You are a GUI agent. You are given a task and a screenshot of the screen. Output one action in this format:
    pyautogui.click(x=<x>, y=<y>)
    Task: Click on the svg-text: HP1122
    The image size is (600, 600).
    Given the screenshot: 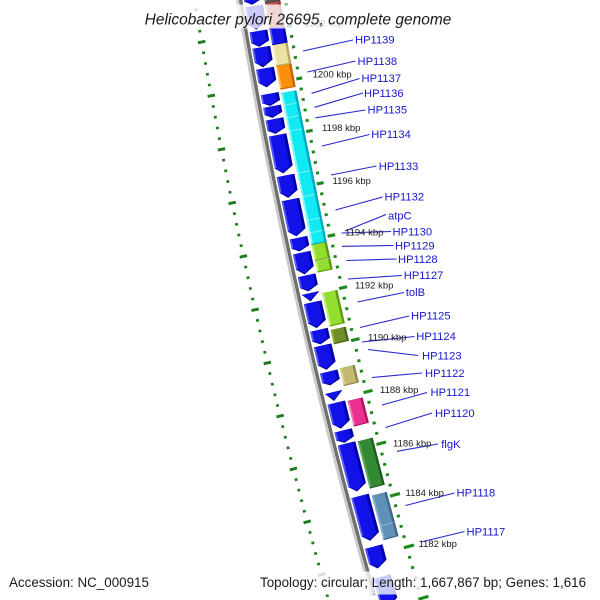 What is the action you would take?
    pyautogui.click(x=445, y=374)
    